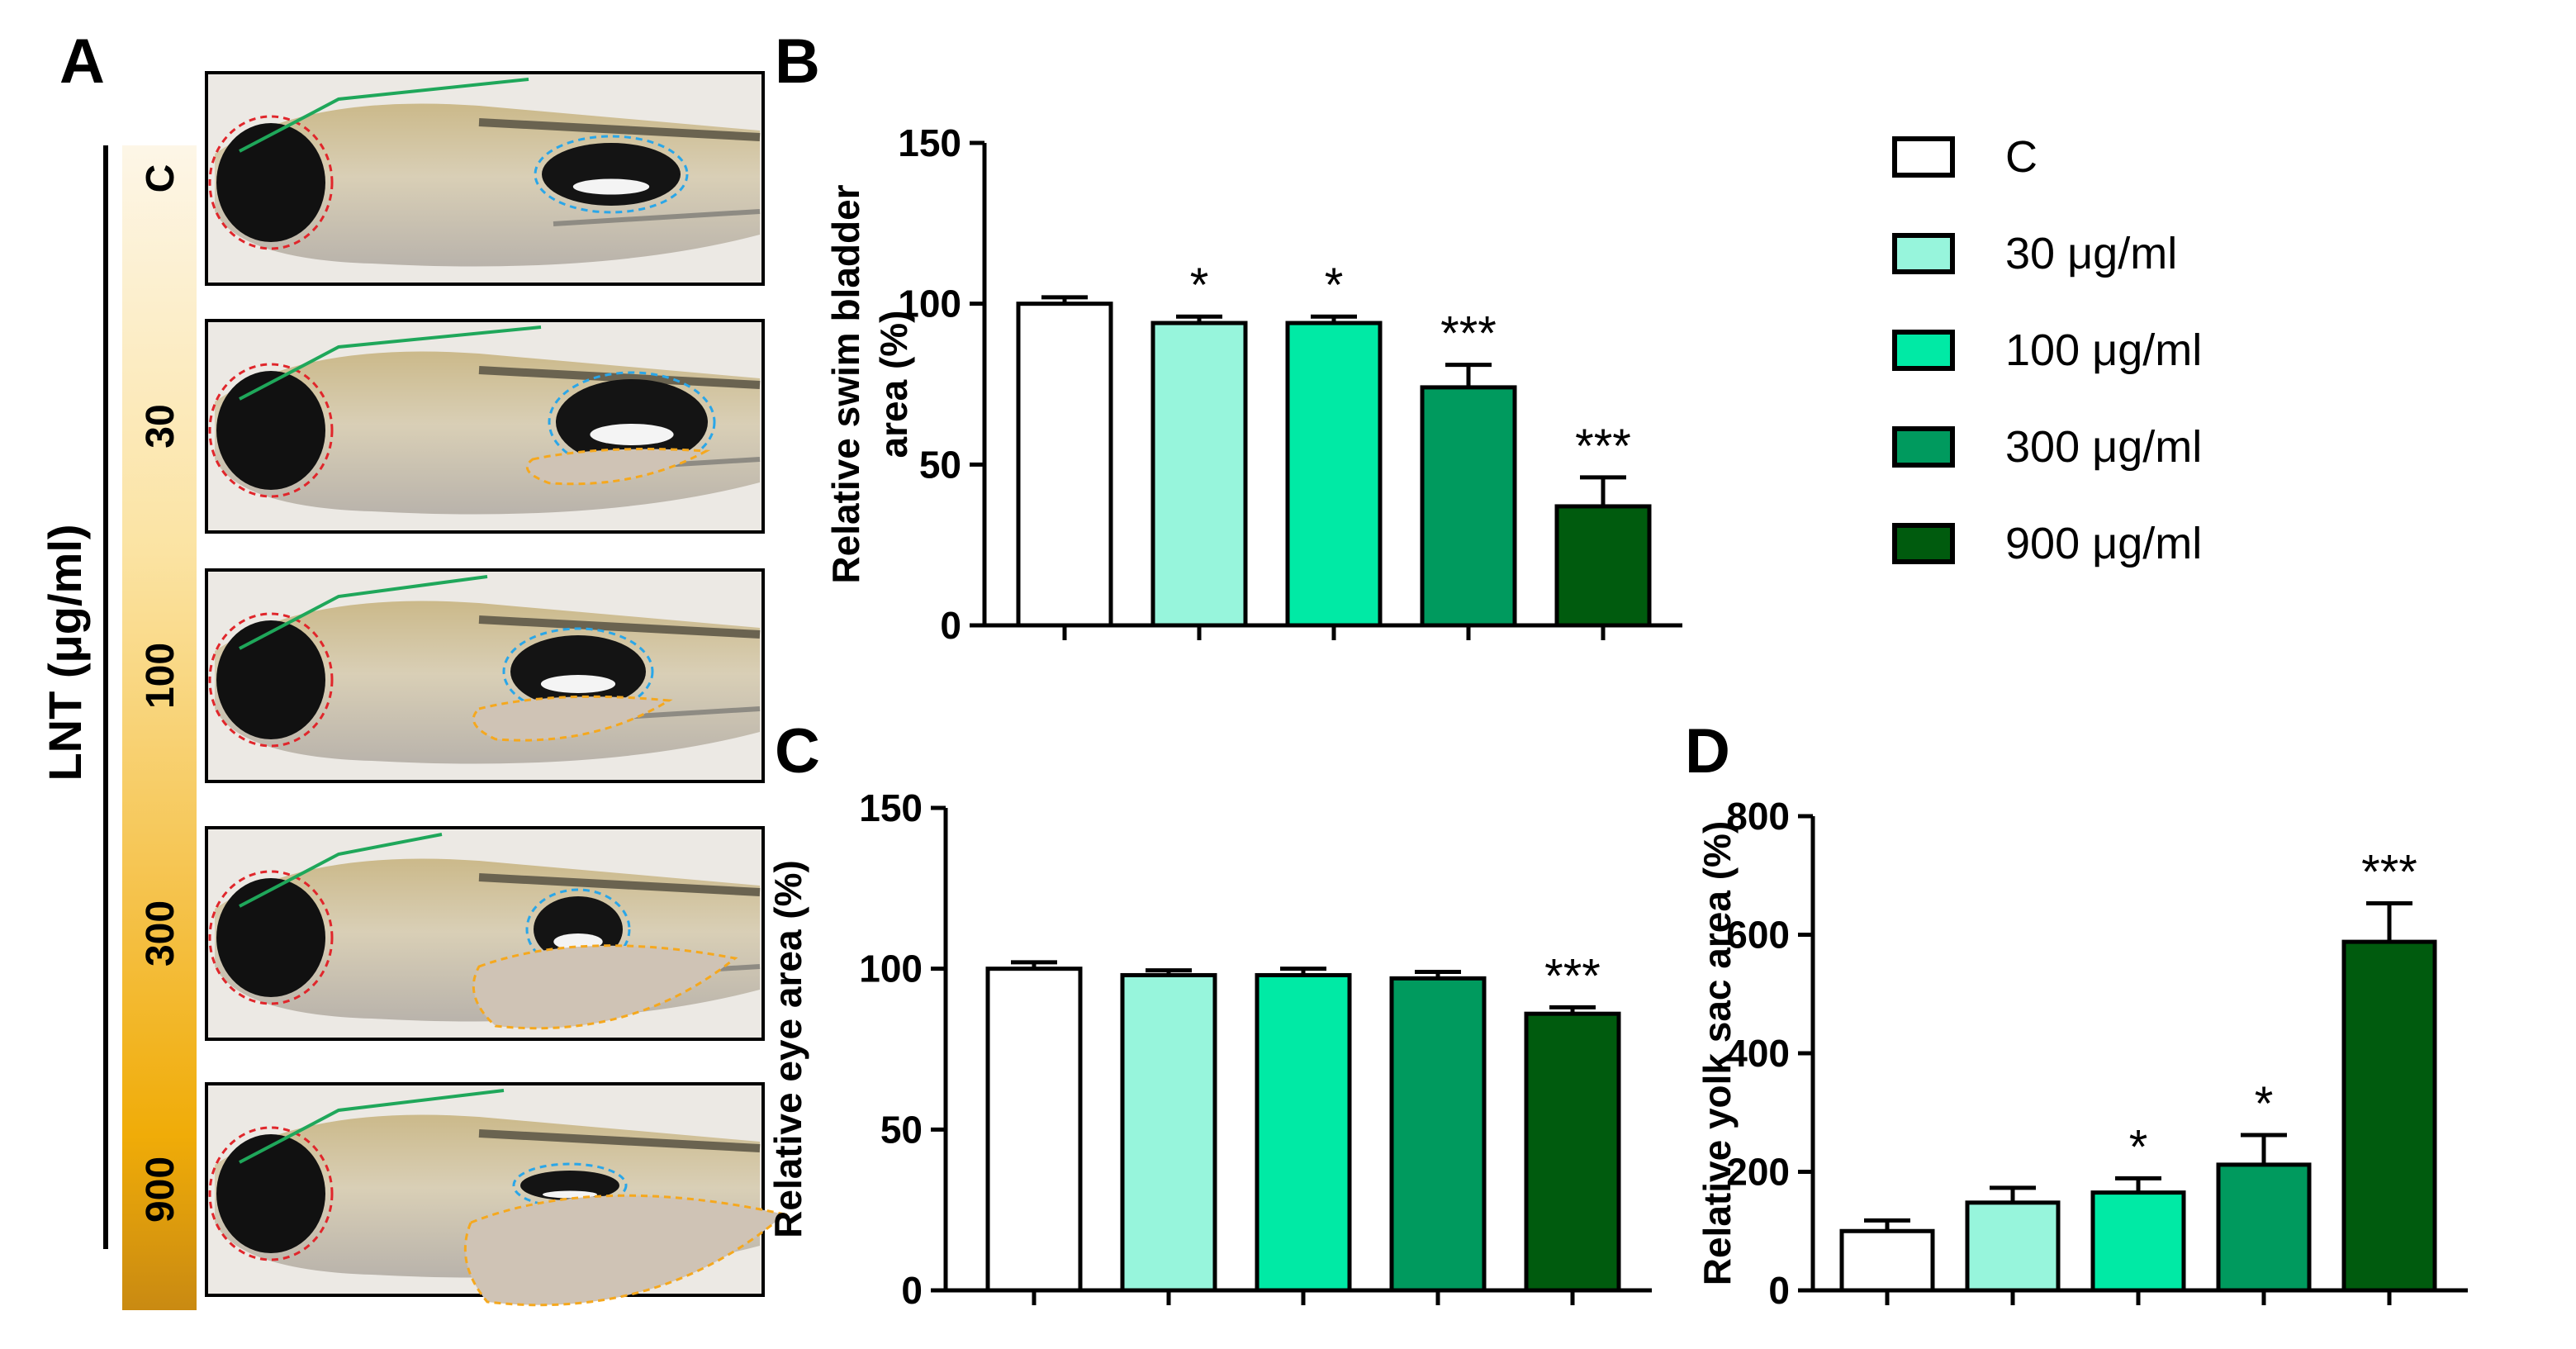 The image size is (2576, 1349). I want to click on legend-entry-label: 900 μg/ml, so click(2103, 543).